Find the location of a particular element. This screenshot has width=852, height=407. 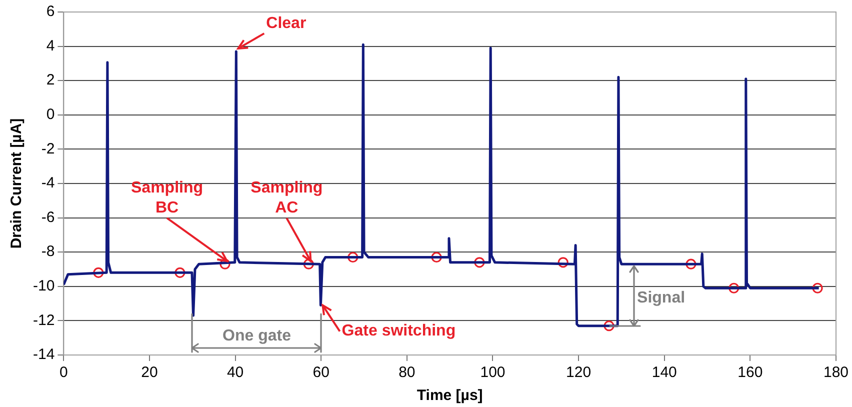

y-tick-label: -4 is located at coordinates (48, 183).